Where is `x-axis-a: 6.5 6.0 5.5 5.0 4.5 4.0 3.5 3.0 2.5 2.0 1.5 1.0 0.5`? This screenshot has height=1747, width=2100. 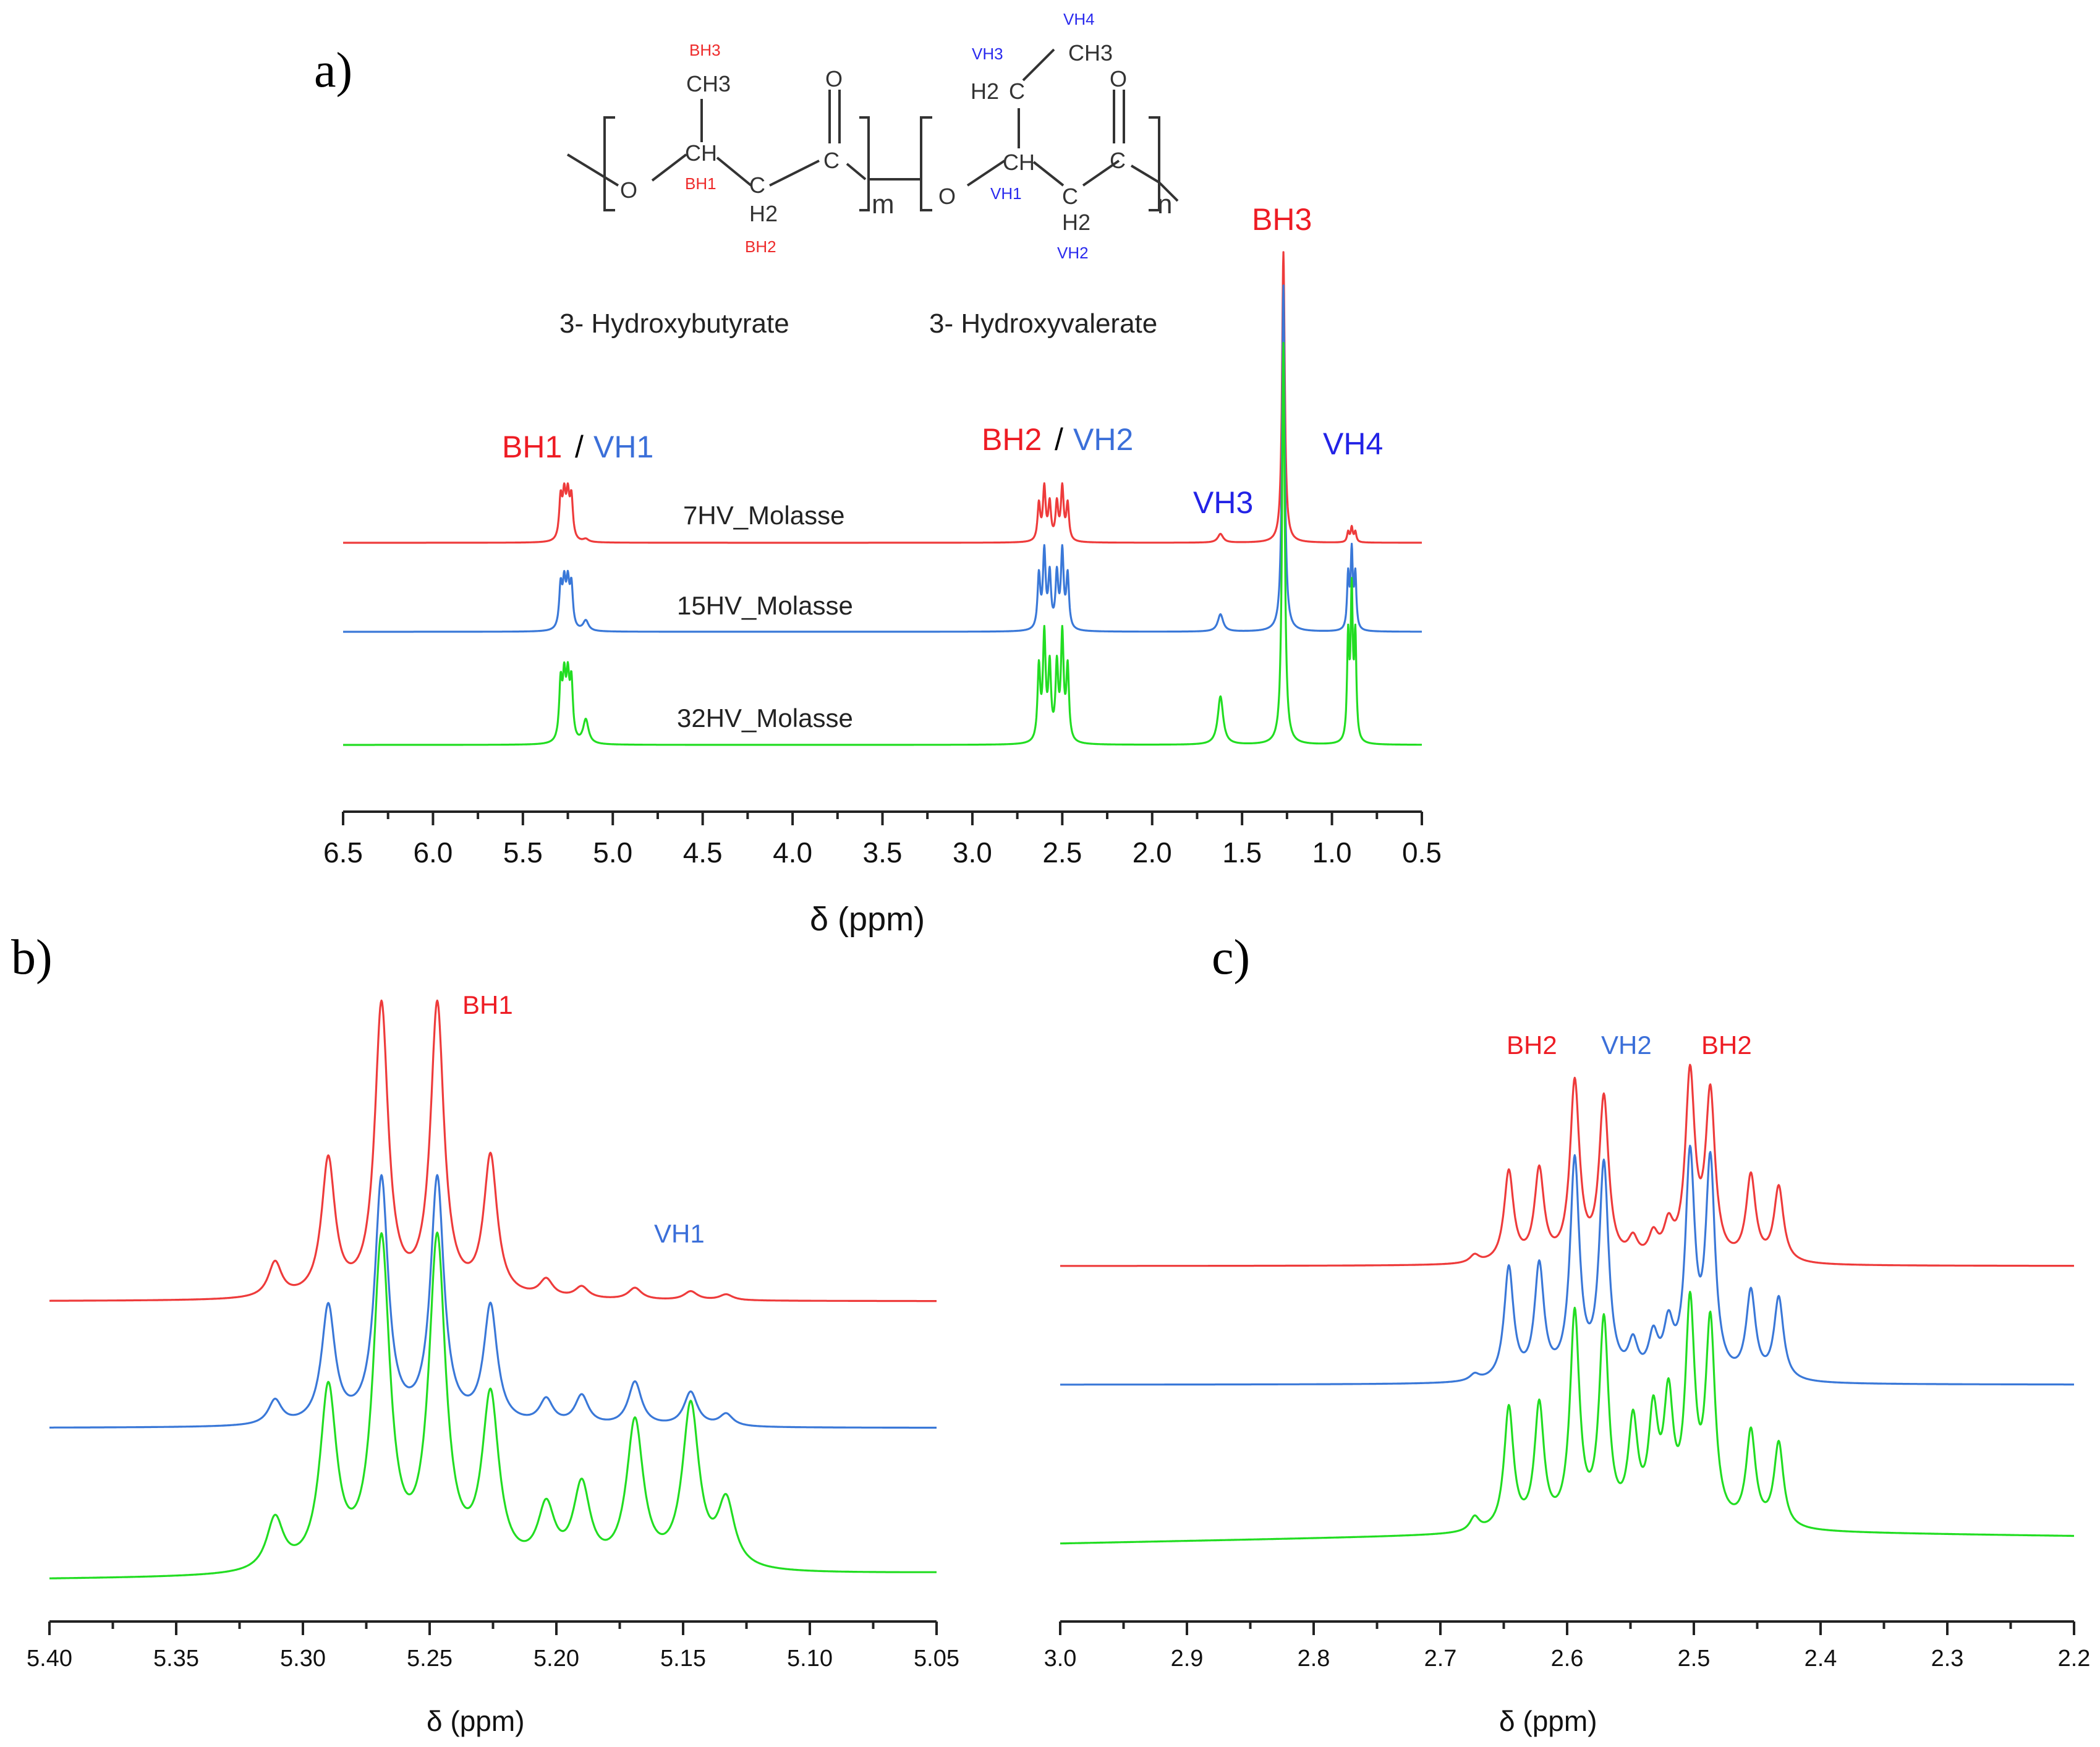 x-axis-a: 6.5 6.0 5.5 5.0 4.5 4.0 3.5 3.0 2.5 2.0 1.5 1.0 0.5 is located at coordinates (882, 839).